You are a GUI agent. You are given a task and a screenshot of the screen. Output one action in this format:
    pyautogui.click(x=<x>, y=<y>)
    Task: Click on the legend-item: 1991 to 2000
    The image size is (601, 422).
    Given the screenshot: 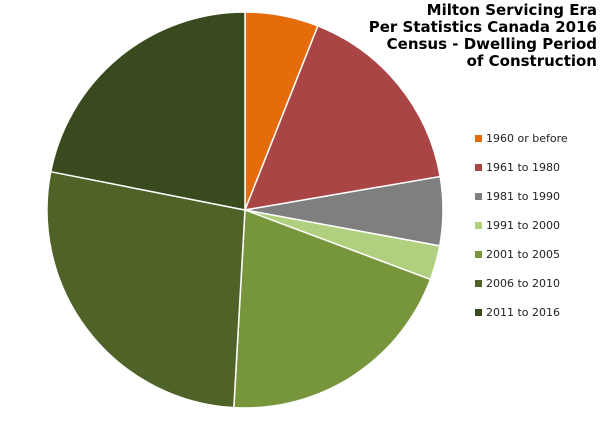 What is the action you would take?
    pyautogui.click(x=535, y=225)
    